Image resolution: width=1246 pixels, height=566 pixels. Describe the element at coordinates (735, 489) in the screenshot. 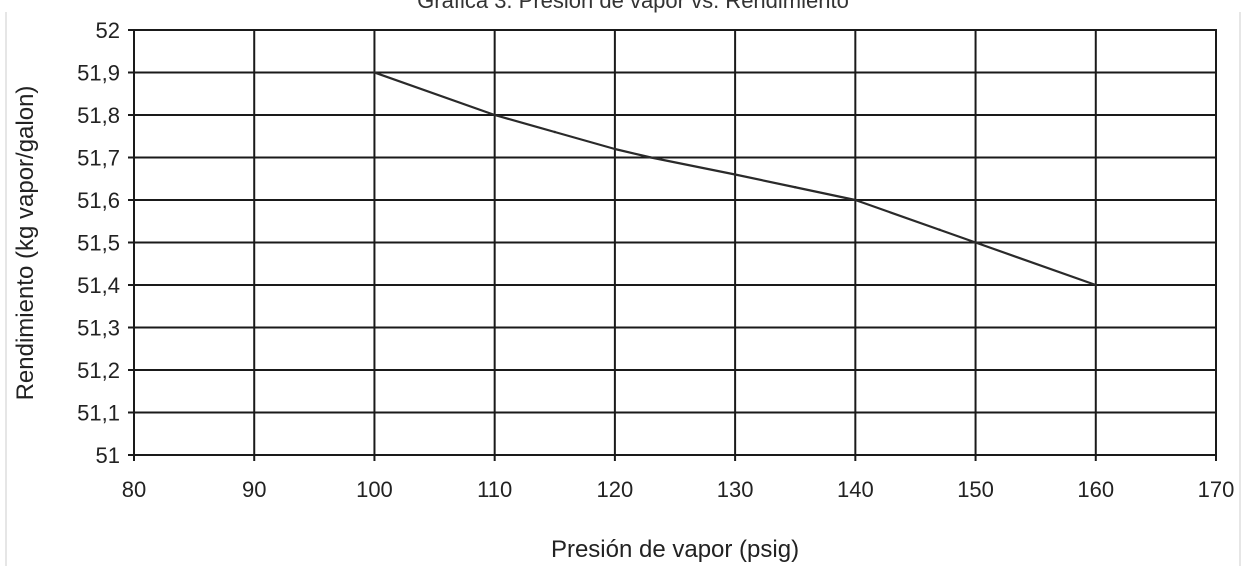

I see `x-tick-label: 130` at that location.